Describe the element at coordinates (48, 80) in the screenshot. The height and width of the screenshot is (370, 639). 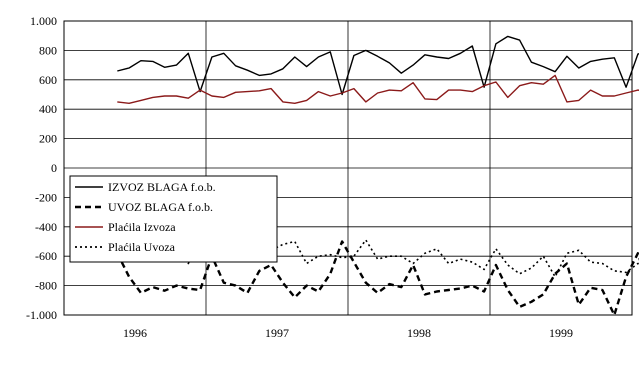
I see `y-tick-label: 600` at that location.